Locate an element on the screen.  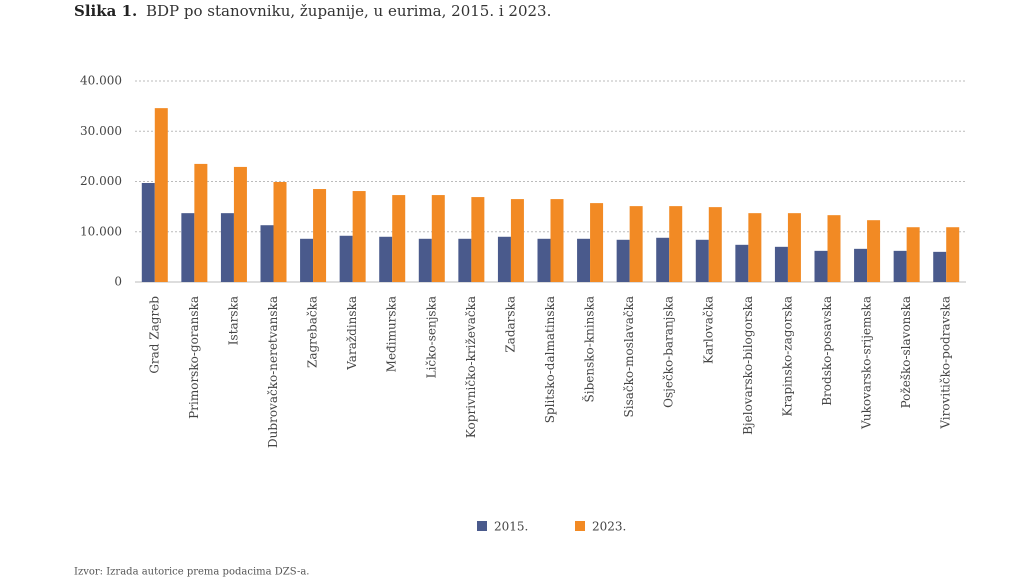
x-tick-label: Grad Zagreb is located at coordinates (154, 335).